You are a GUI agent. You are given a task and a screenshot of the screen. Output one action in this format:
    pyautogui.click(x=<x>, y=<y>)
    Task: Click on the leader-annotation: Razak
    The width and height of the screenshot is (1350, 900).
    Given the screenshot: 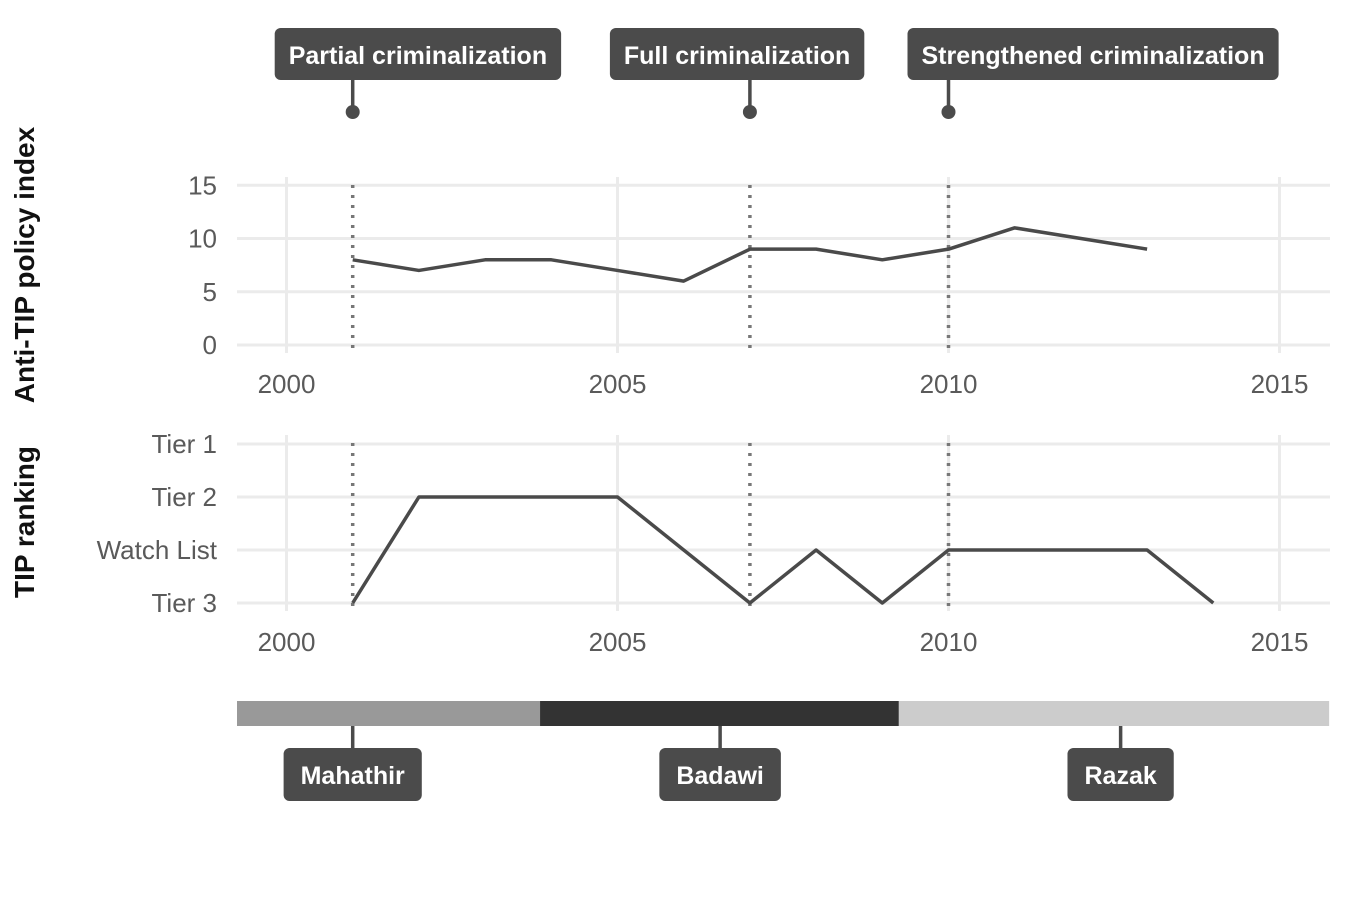 What is the action you would take?
    pyautogui.click(x=1120, y=763)
    